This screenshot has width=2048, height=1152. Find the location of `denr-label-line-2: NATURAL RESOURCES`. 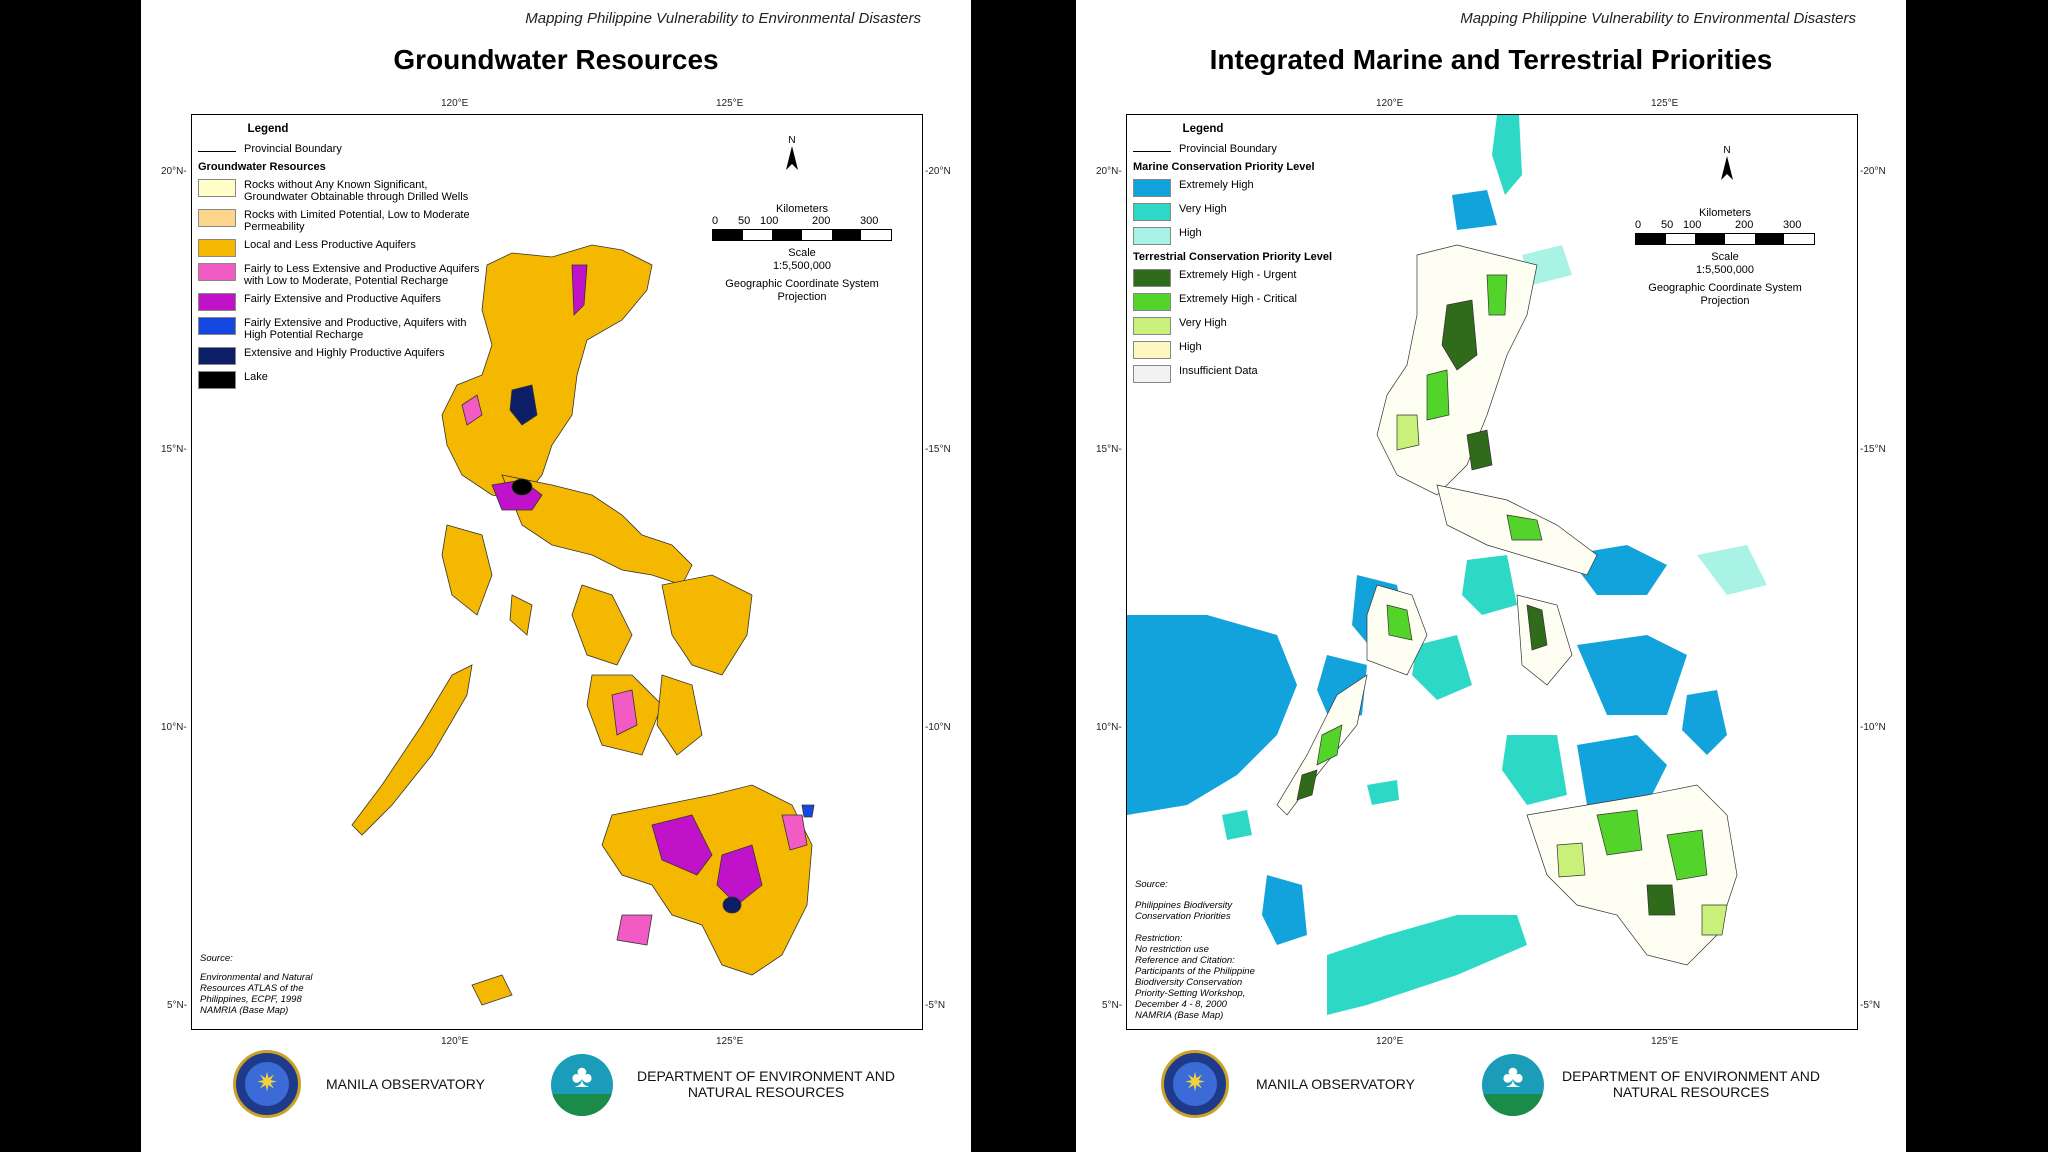

denr-label-line-2: NATURAL RESOURCES is located at coordinates (1691, 1092).